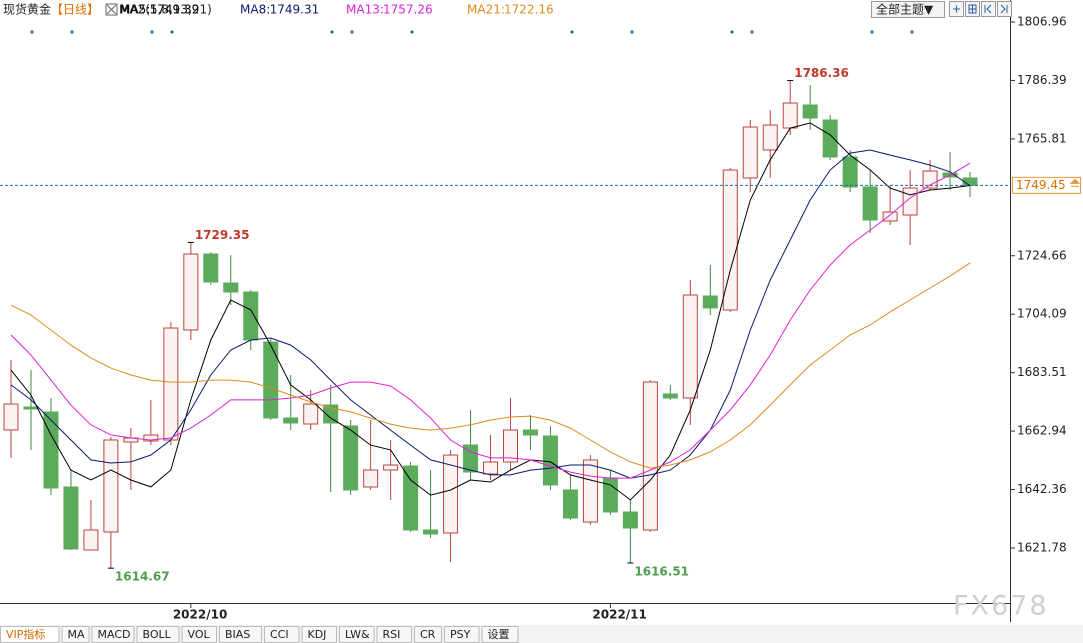 Image resolution: width=1083 pixels, height=643 pixels. What do you see at coordinates (135, 10) in the screenshot?
I see `legend-item: MA5:` at bounding box center [135, 10].